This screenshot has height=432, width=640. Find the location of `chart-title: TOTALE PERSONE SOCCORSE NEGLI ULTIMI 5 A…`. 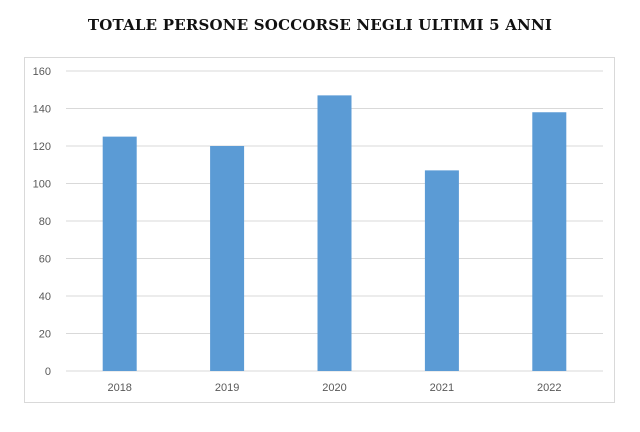

chart-title: TOTALE PERSONE SOCCORSE NEGLI ULTIMI 5 A… is located at coordinates (320, 25).